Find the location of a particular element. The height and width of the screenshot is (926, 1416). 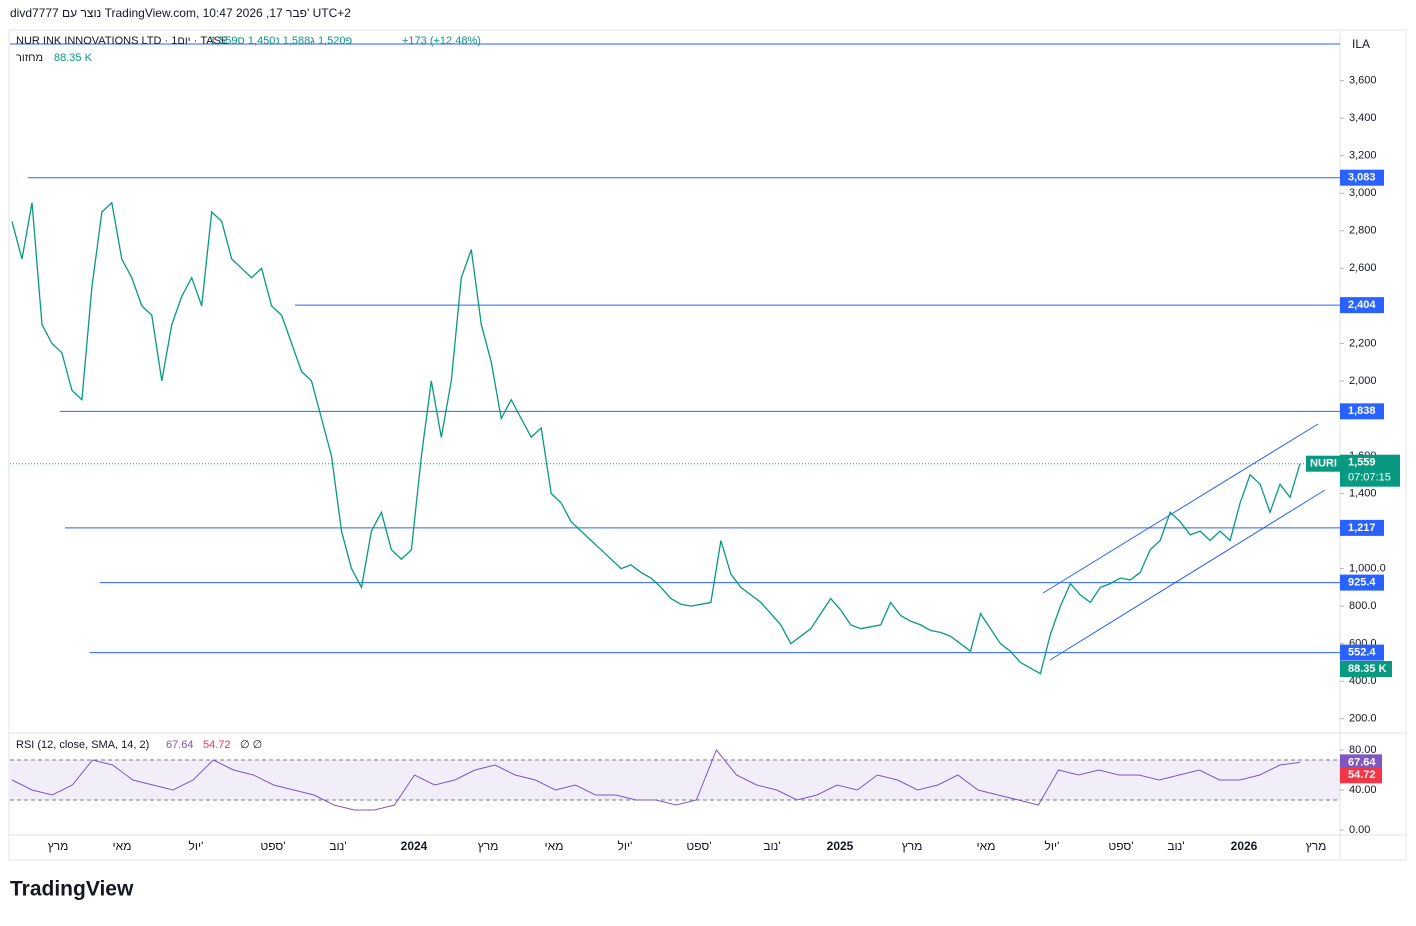

volume-box is located at coordinates (1366, 669).